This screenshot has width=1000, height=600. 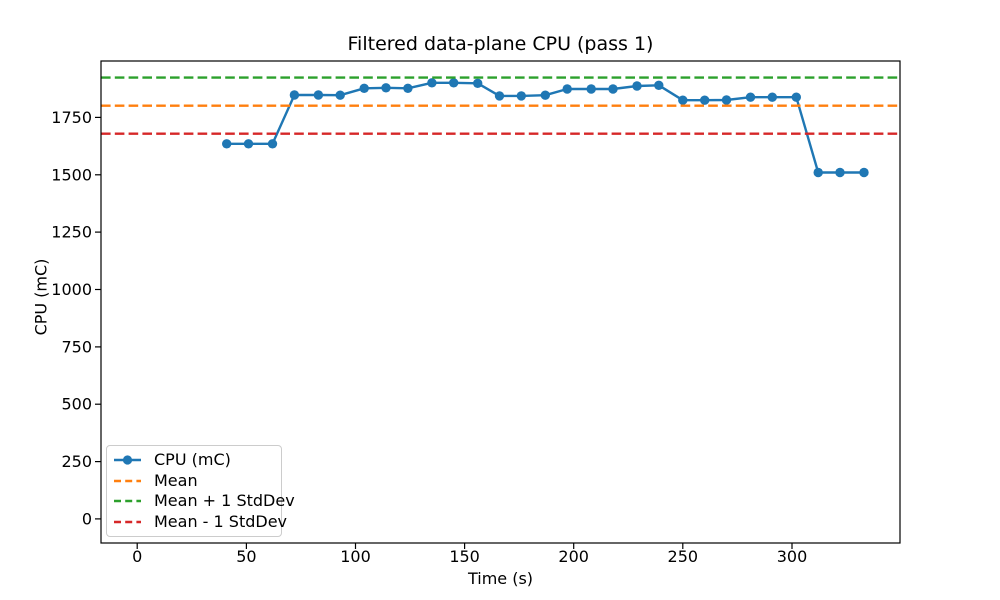 I want to click on y-tick-label: 500, so click(x=76, y=404).